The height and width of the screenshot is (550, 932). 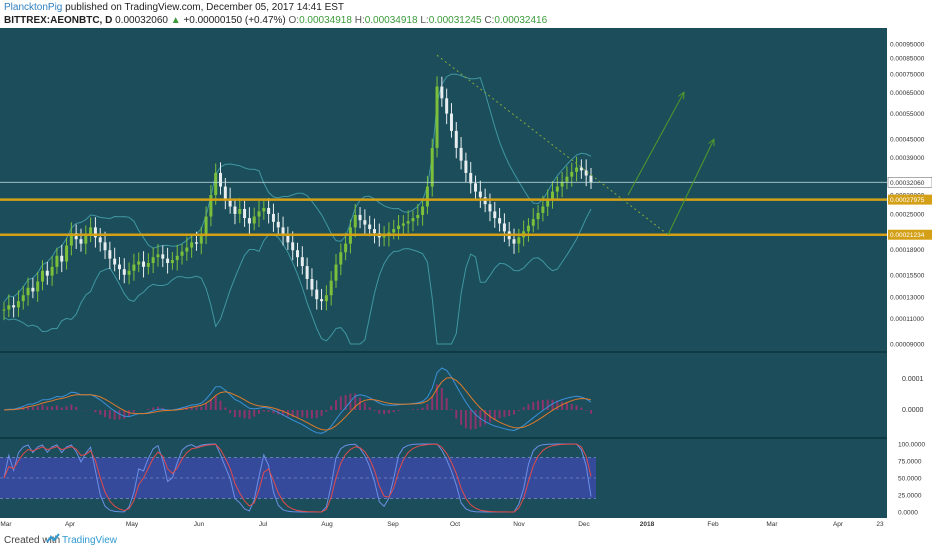 What do you see at coordinates (455, 524) in the screenshot?
I see `time-tick-label: Oct` at bounding box center [455, 524].